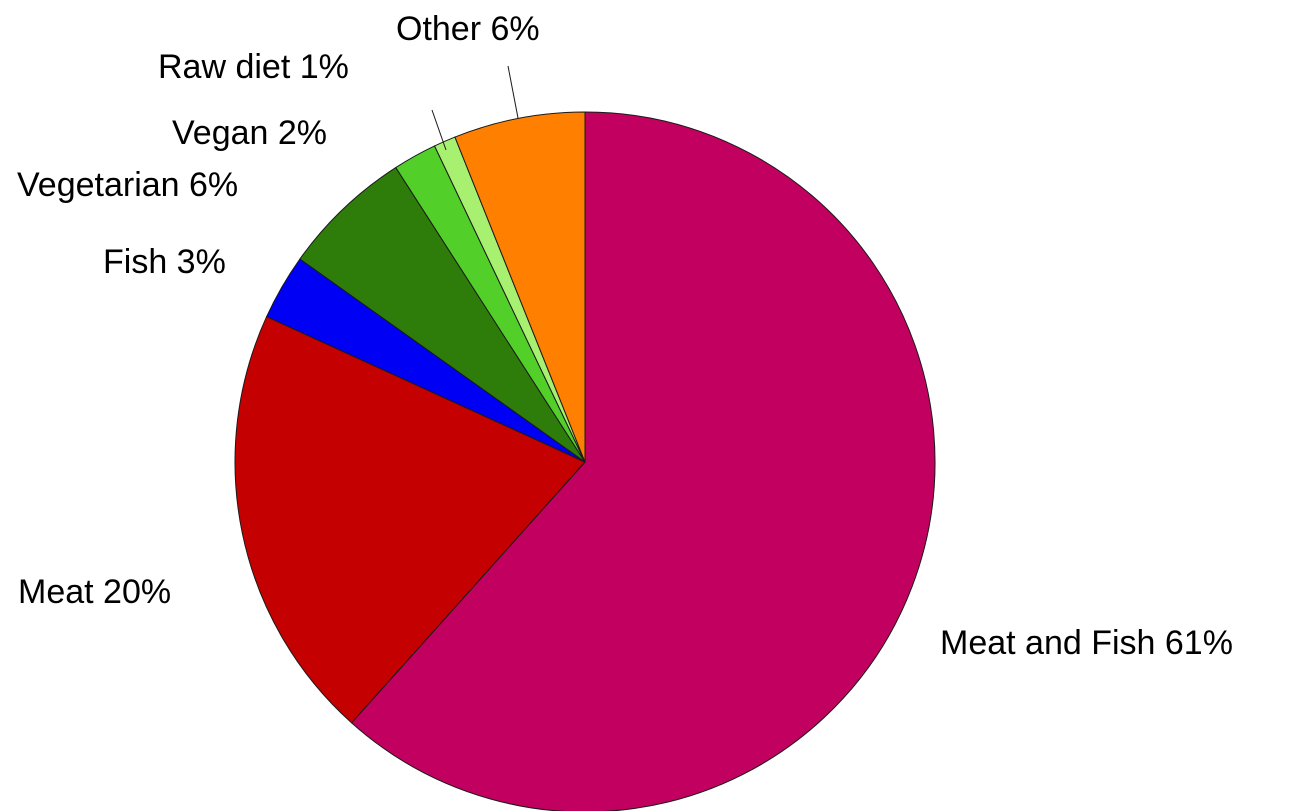 The image size is (1315, 811). Describe the element at coordinates (475, 108) in the screenshot. I see `leader-lines` at that location.